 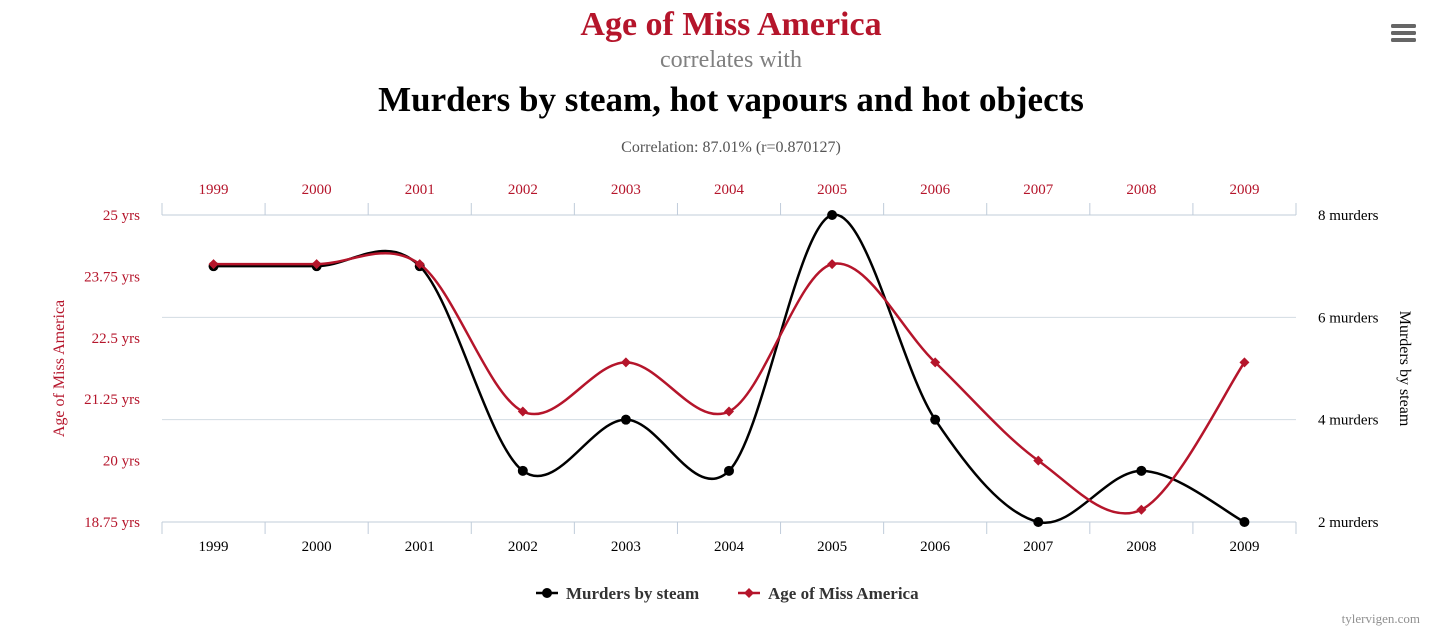 What do you see at coordinates (523, 190) in the screenshot?
I see `top-x-tick-label: 2002` at bounding box center [523, 190].